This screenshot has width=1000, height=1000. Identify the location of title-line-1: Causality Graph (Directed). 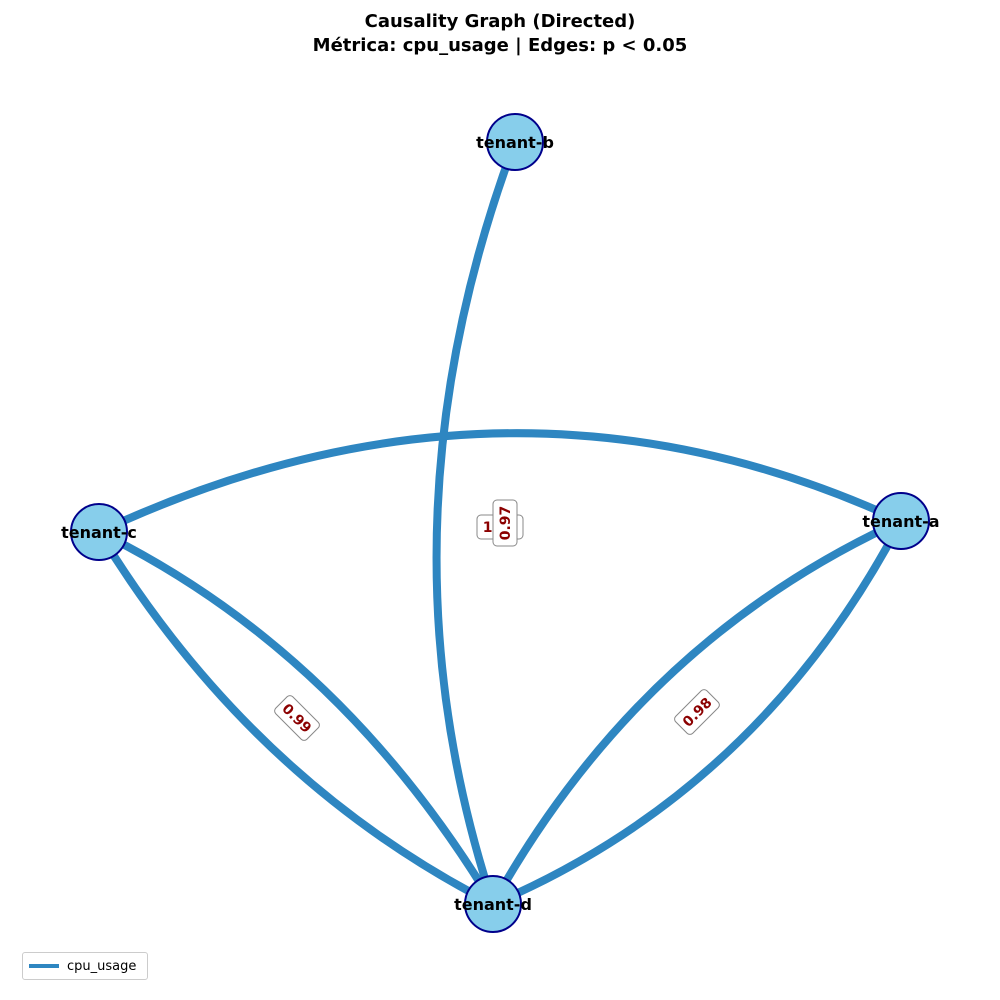
(500, 21).